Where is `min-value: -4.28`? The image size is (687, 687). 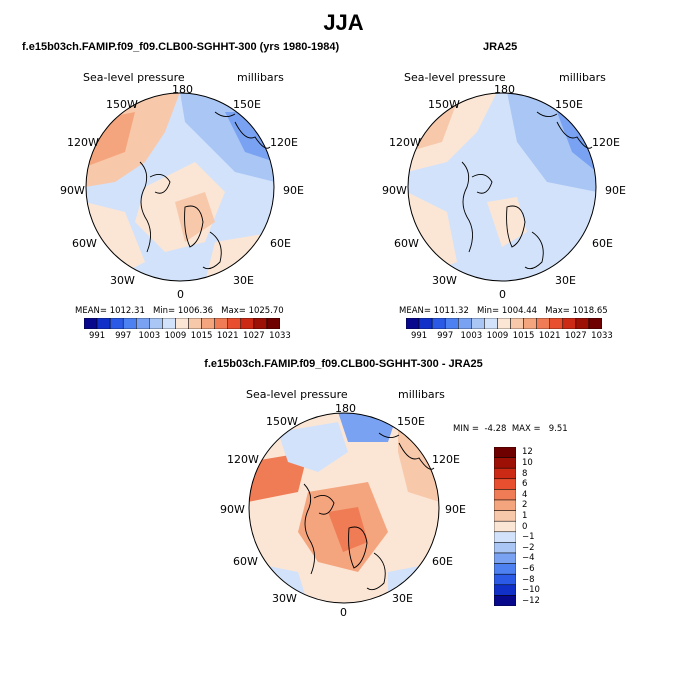
min-value: -4.28 is located at coordinates (495, 429).